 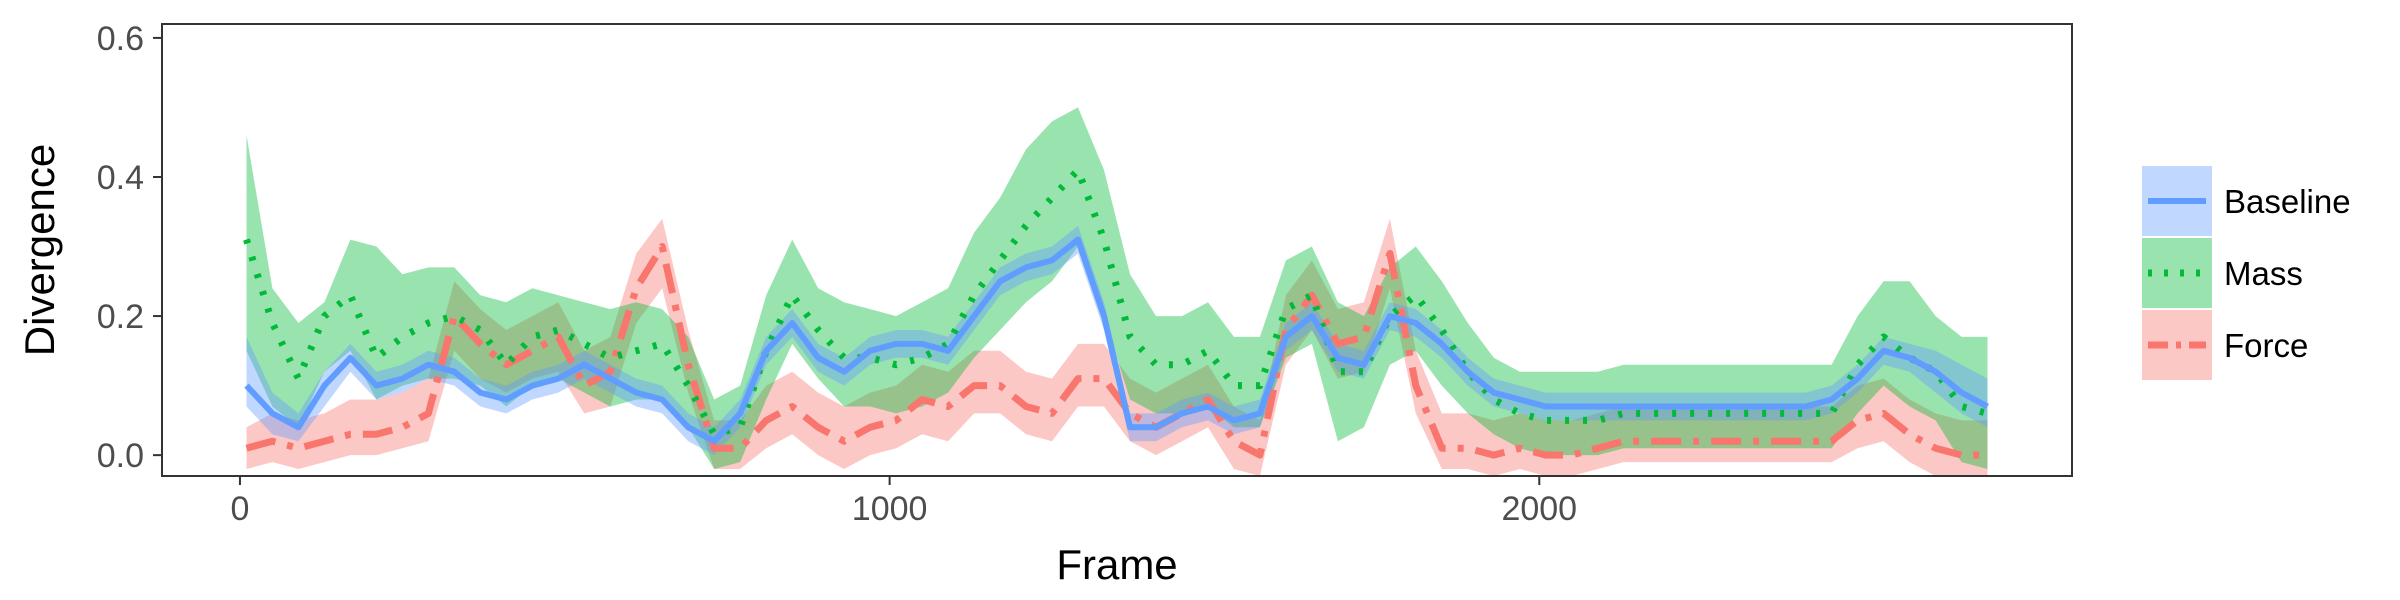 What do you see at coordinates (2177, 273) in the screenshot?
I see `legend-key-band` at bounding box center [2177, 273].